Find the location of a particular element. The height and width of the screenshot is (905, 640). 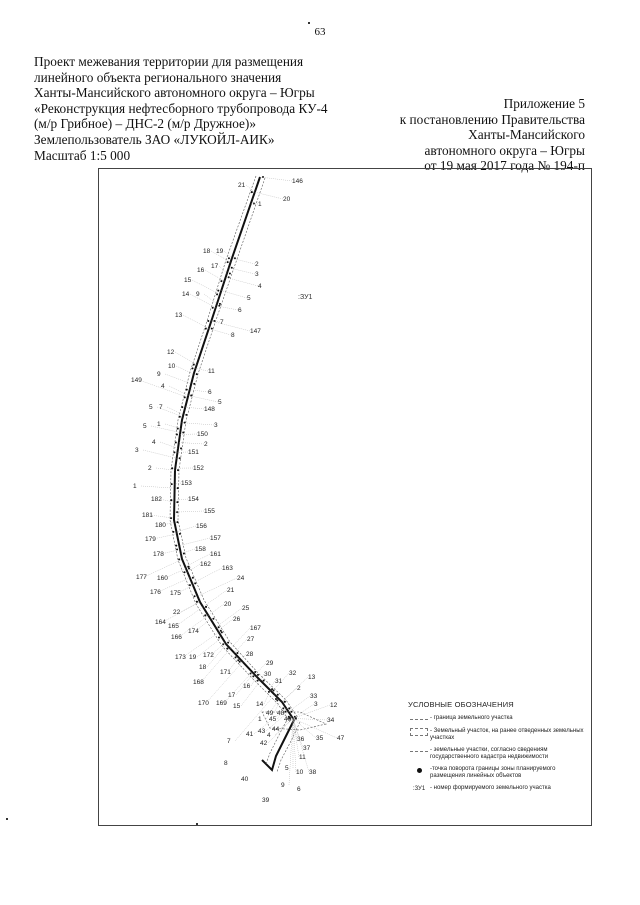

point-label: 46 is located at coordinates (288, 719).